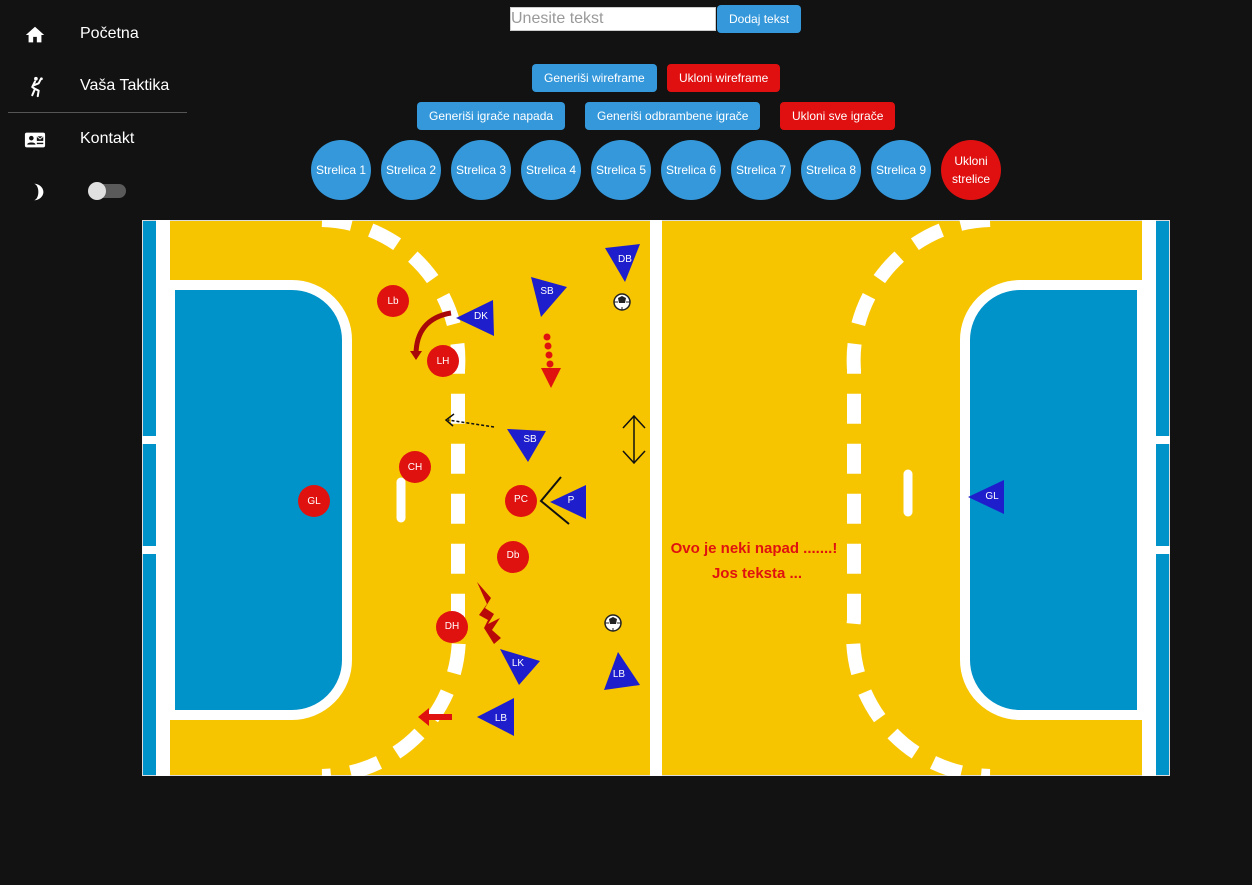 The width and height of the screenshot is (1252, 885). I want to click on nav-item-contact: Kontakt, so click(97, 139).